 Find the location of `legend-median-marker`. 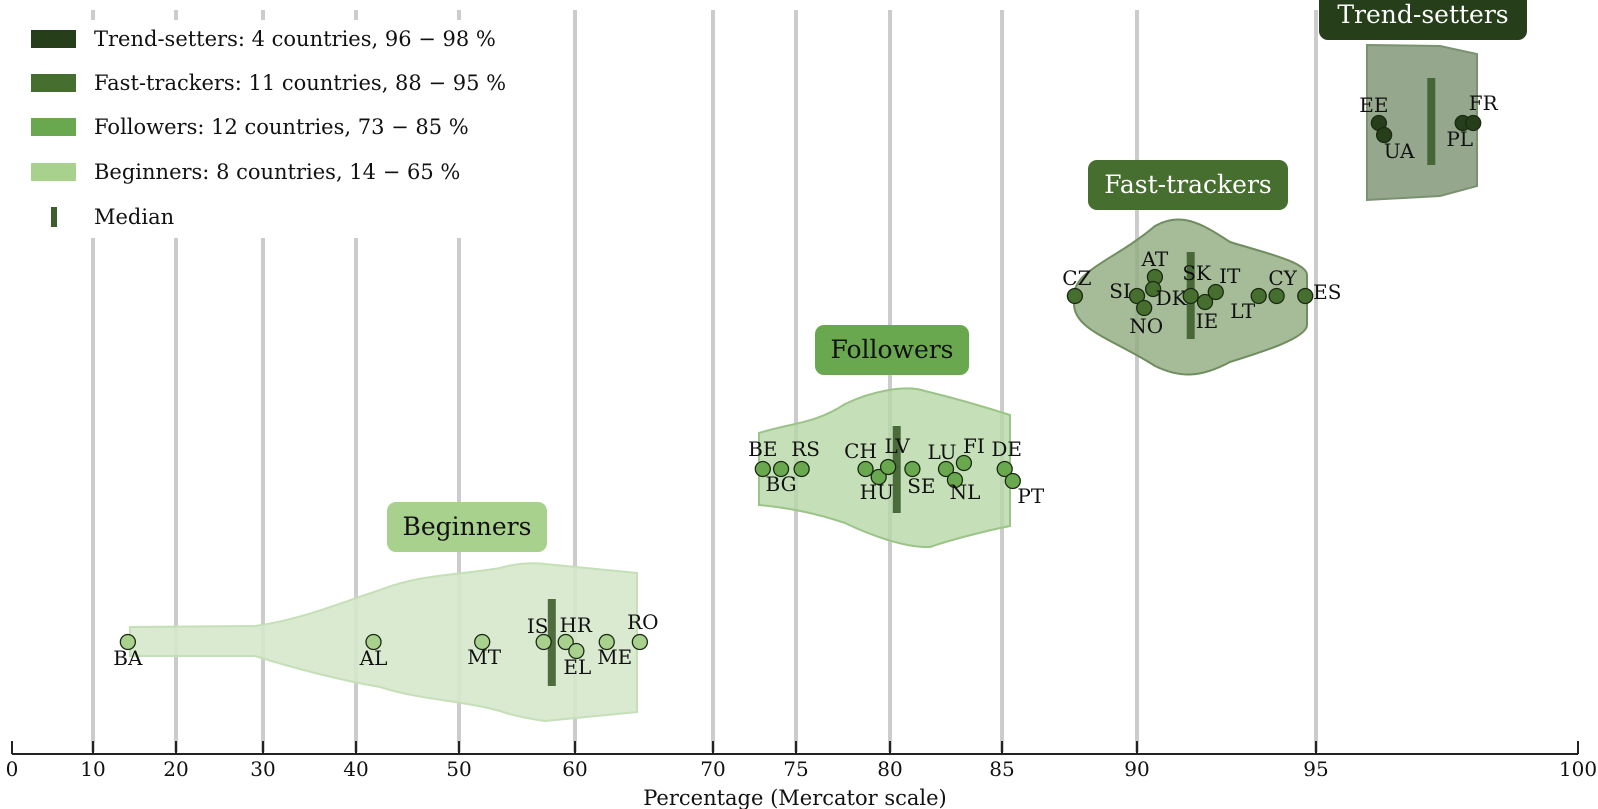

legend-median-marker is located at coordinates (54, 217).